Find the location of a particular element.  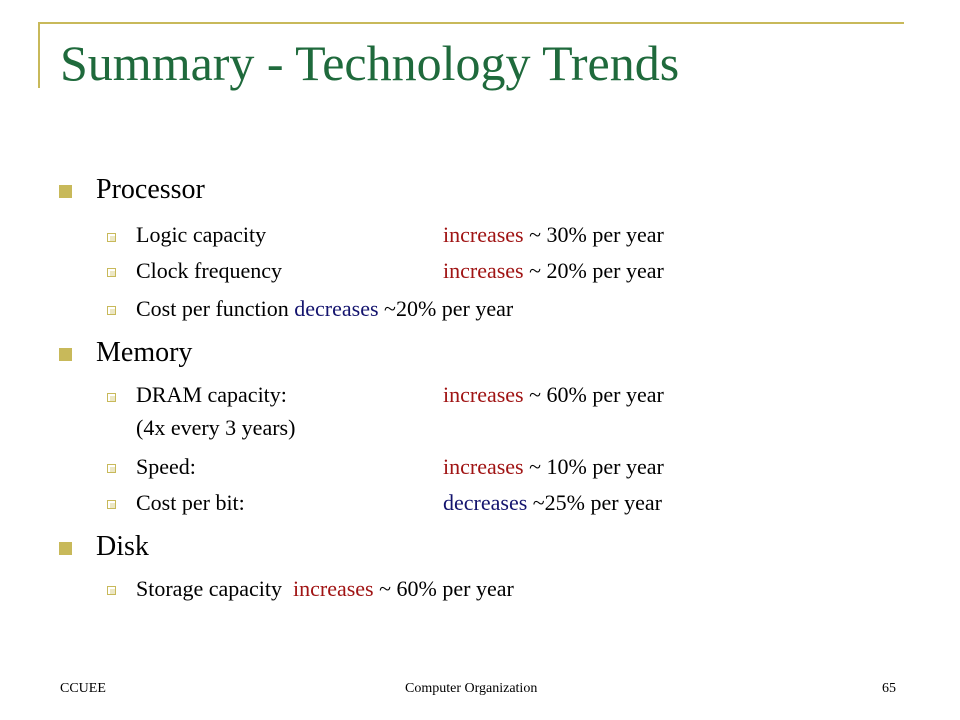

item-trend: increases ~ 30% per year is located at coordinates (553, 235).